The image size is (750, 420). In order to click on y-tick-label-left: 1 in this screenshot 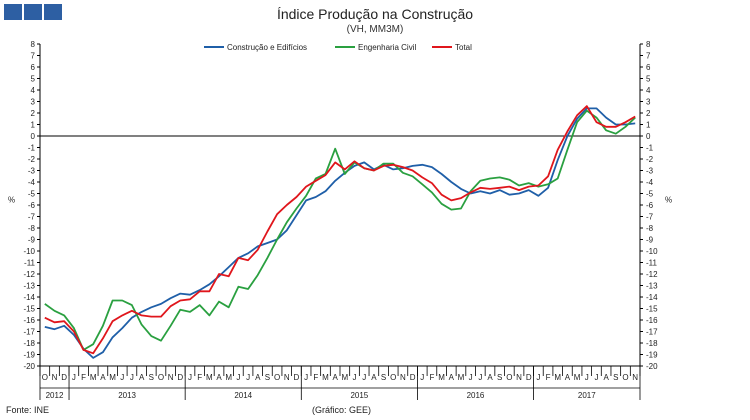, I will do `click(33, 125)`.